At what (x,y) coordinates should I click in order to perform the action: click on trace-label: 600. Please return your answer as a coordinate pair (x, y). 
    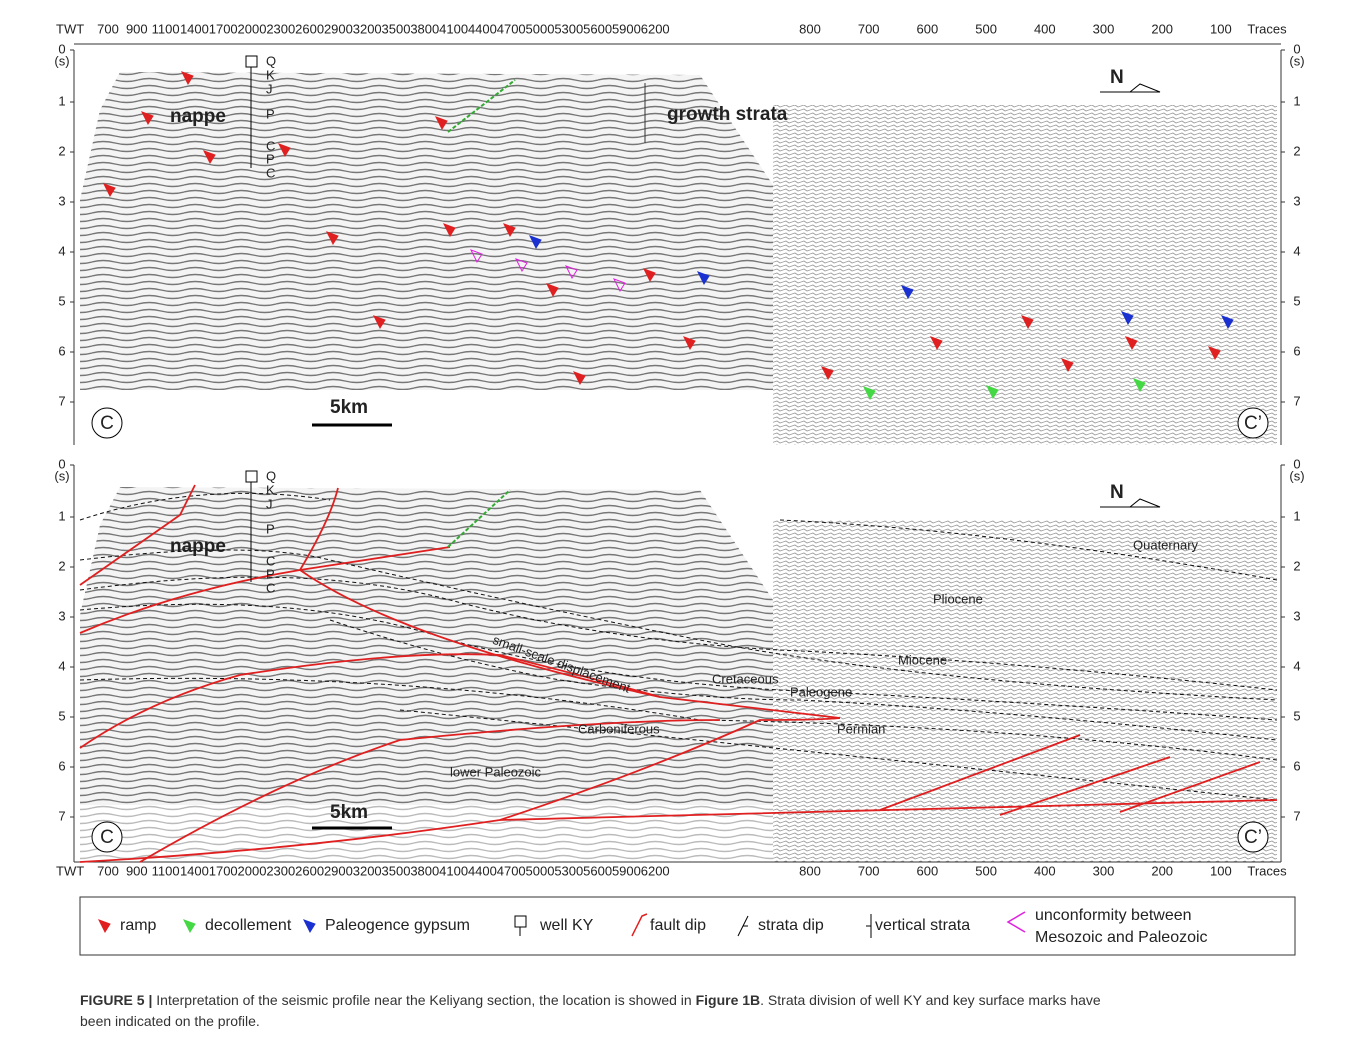
    Looking at the image, I should click on (928, 870).